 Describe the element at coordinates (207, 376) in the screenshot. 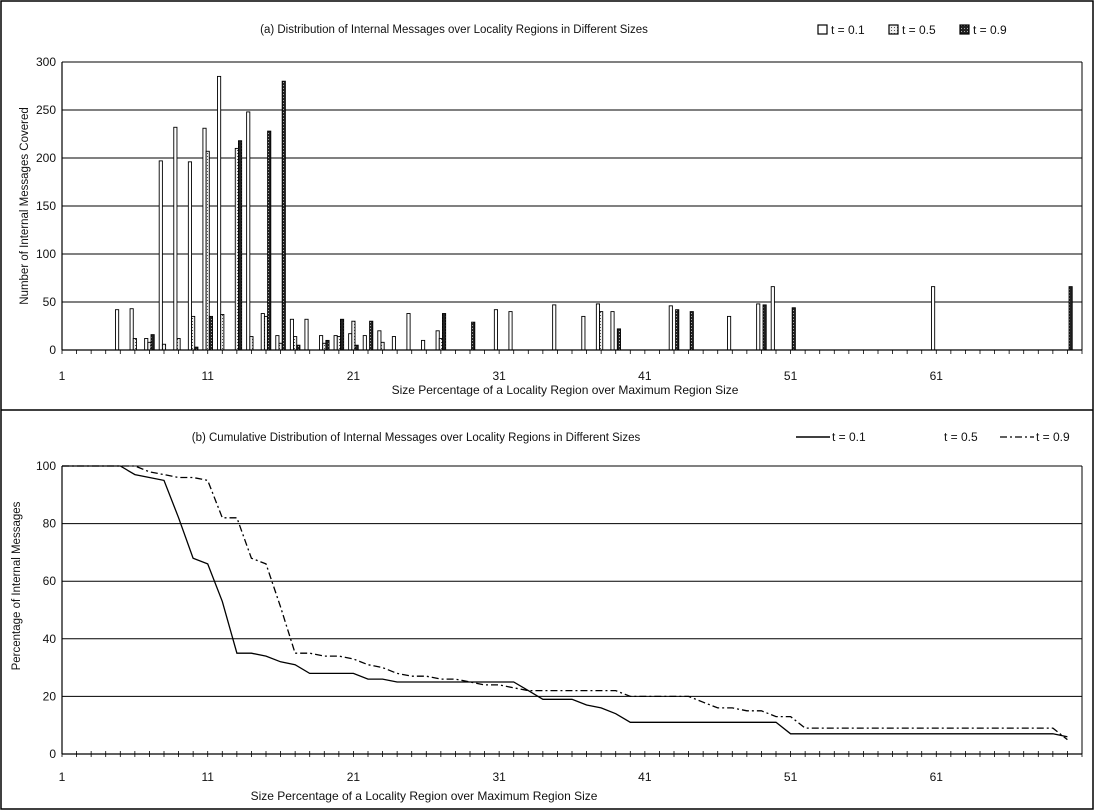

I see `panel-a-x-tick-label: 11` at that location.